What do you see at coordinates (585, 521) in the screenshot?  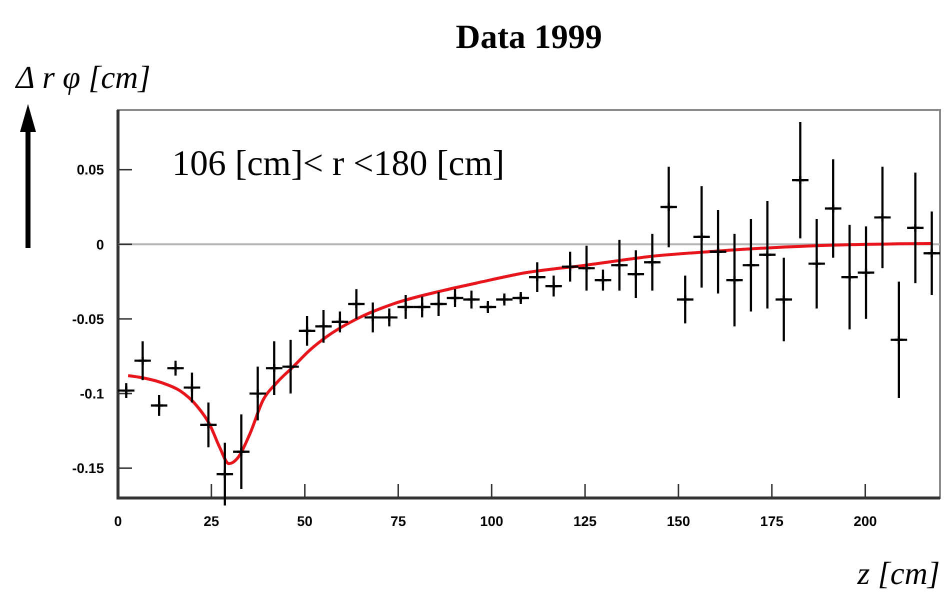 I see `x-tick-label: 125` at bounding box center [585, 521].